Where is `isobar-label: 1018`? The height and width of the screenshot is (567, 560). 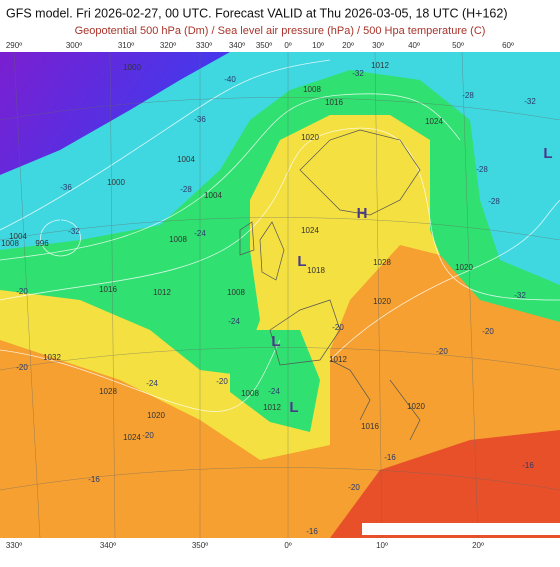
isobar-label: 1018 is located at coordinates (316, 270).